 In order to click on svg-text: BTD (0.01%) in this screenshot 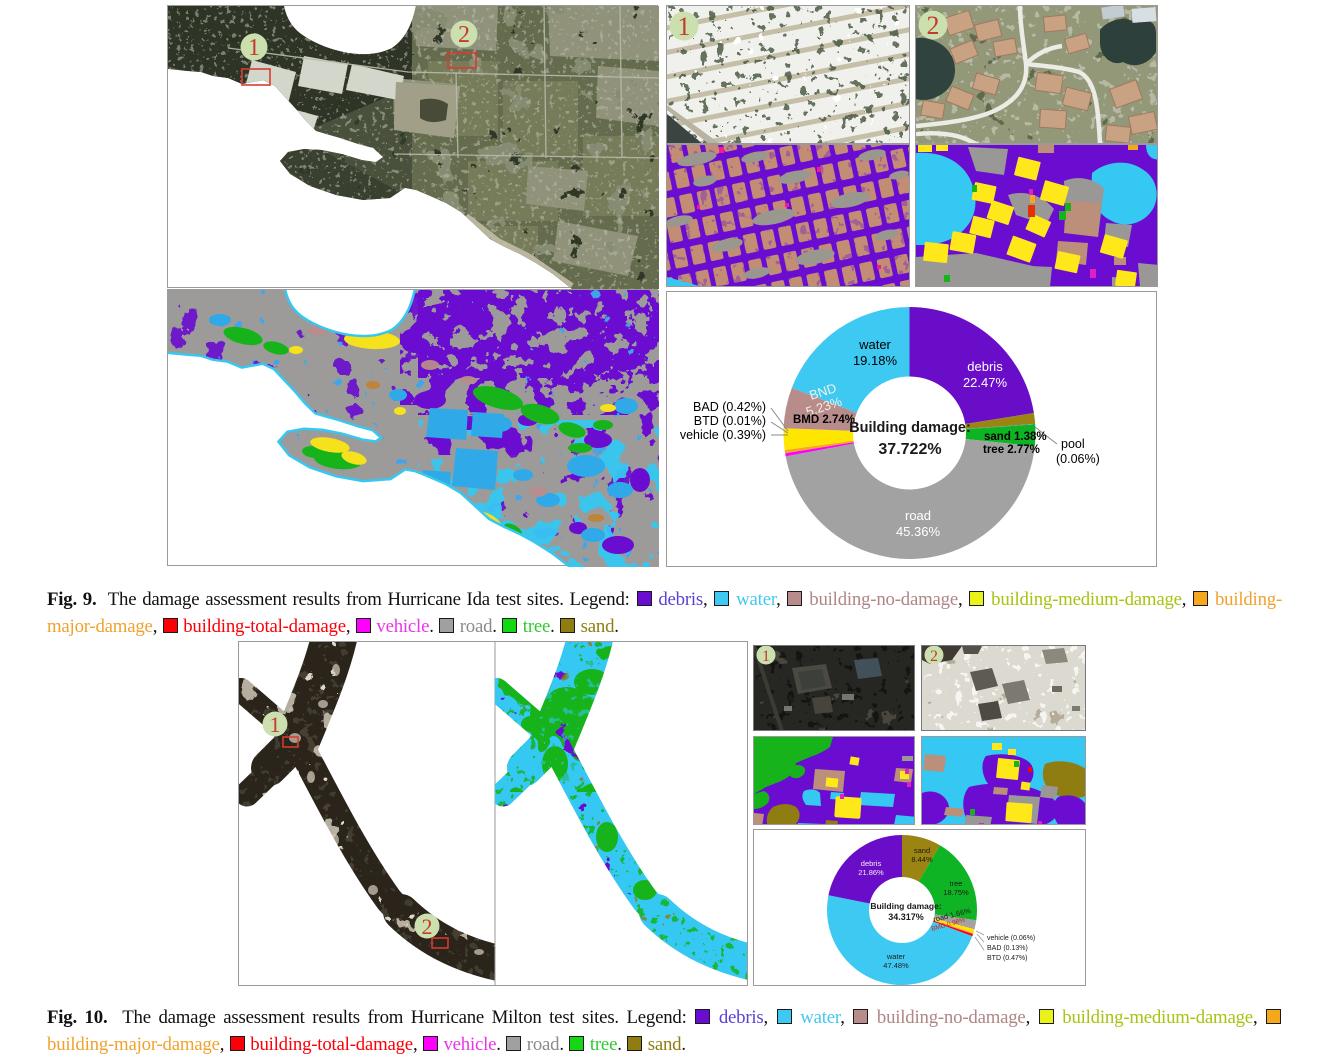, I will do `click(730, 421)`.